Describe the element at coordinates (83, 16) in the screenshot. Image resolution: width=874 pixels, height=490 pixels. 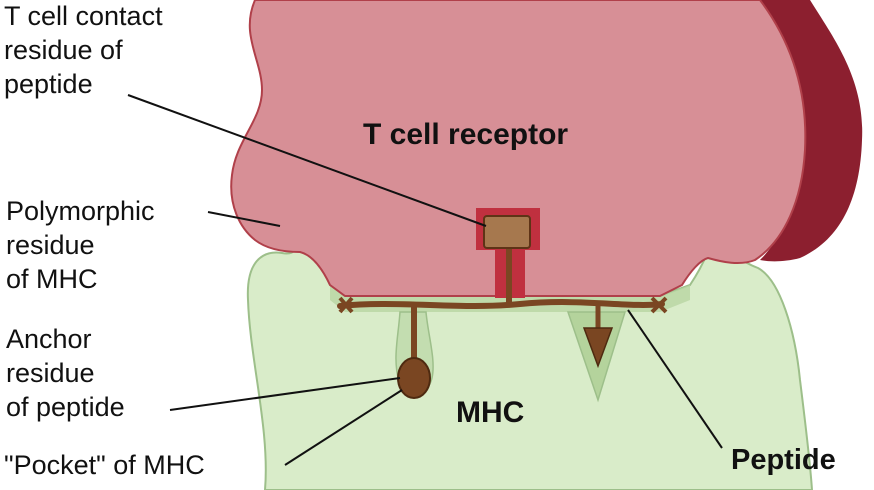
I see `tcell-contact-line-1: T cell contact` at that location.